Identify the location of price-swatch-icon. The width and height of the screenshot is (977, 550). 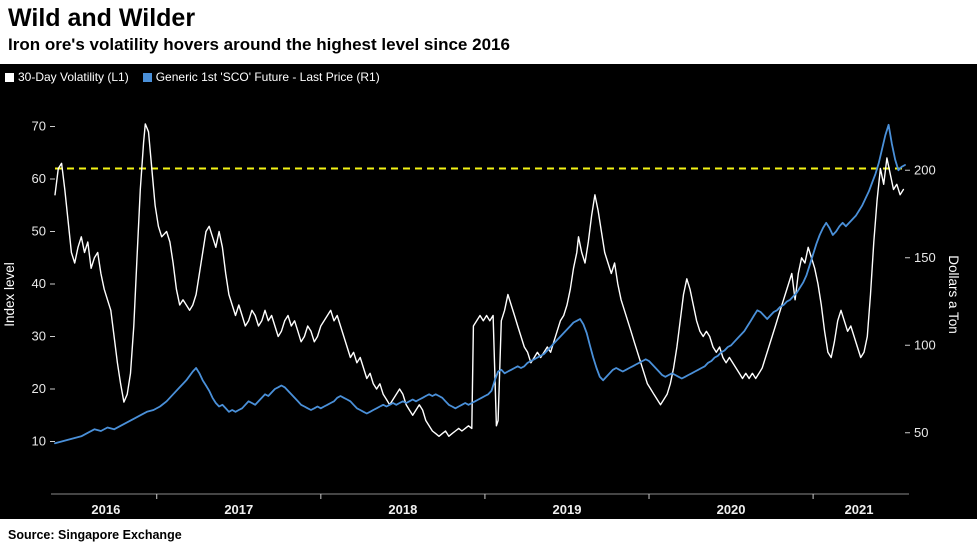
(147, 77).